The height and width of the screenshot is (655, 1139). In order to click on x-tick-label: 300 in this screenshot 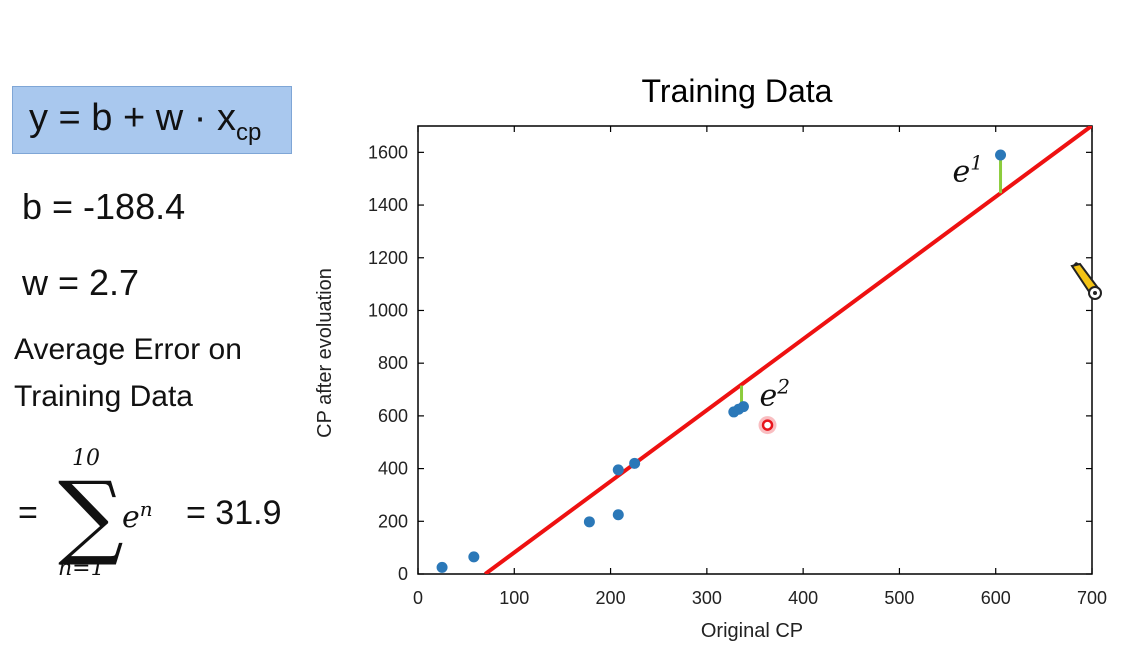, I will do `click(707, 598)`.